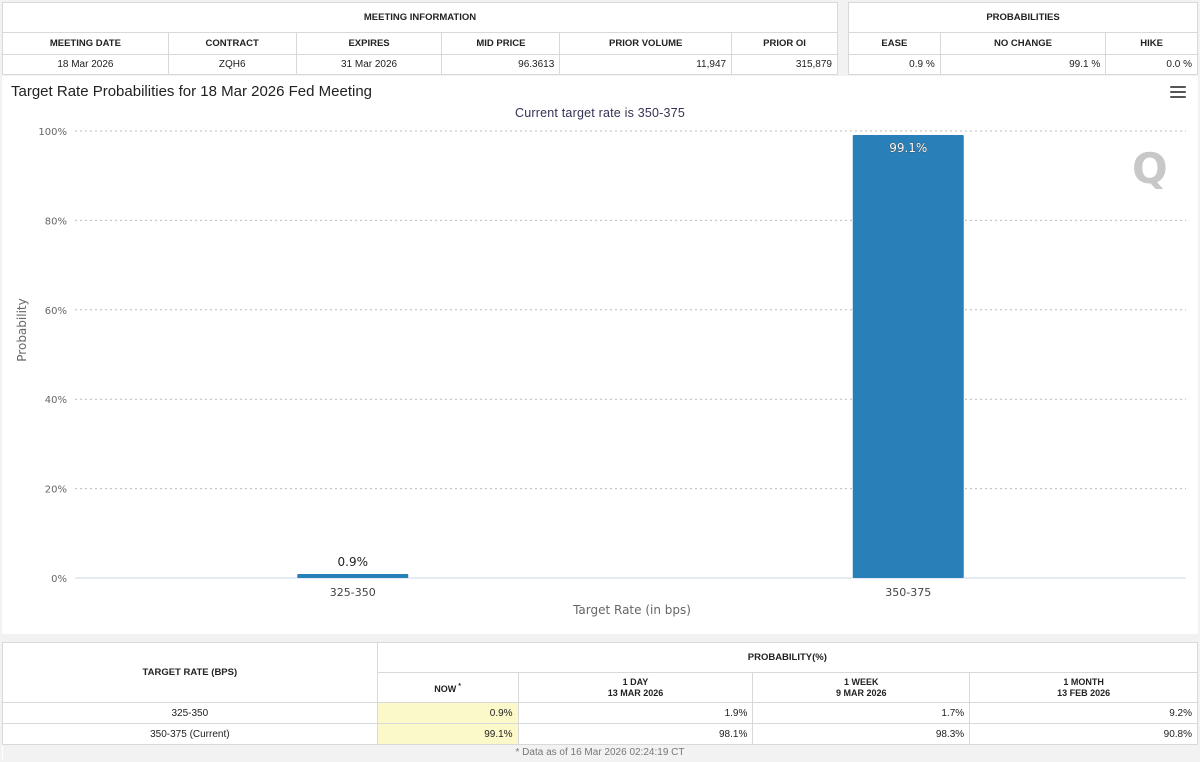 The width and height of the screenshot is (1200, 762). What do you see at coordinates (784, 43) in the screenshot?
I see `header-prior-oi: PRIOR OI` at bounding box center [784, 43].